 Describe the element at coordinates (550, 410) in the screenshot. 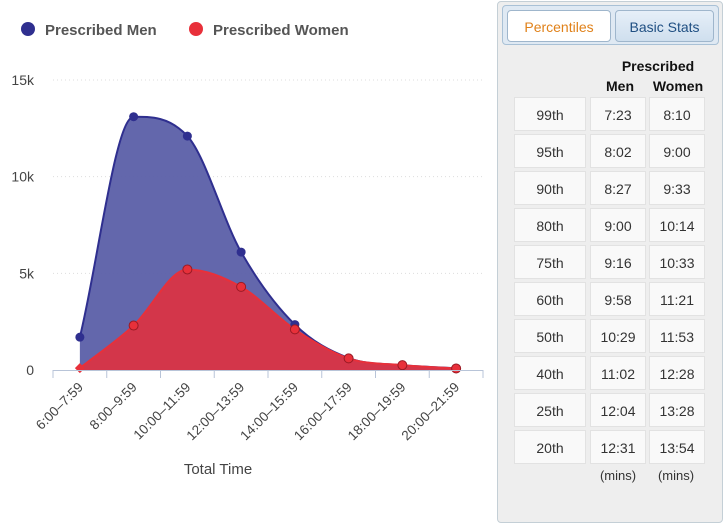

I see `percentile-label: 25th` at that location.